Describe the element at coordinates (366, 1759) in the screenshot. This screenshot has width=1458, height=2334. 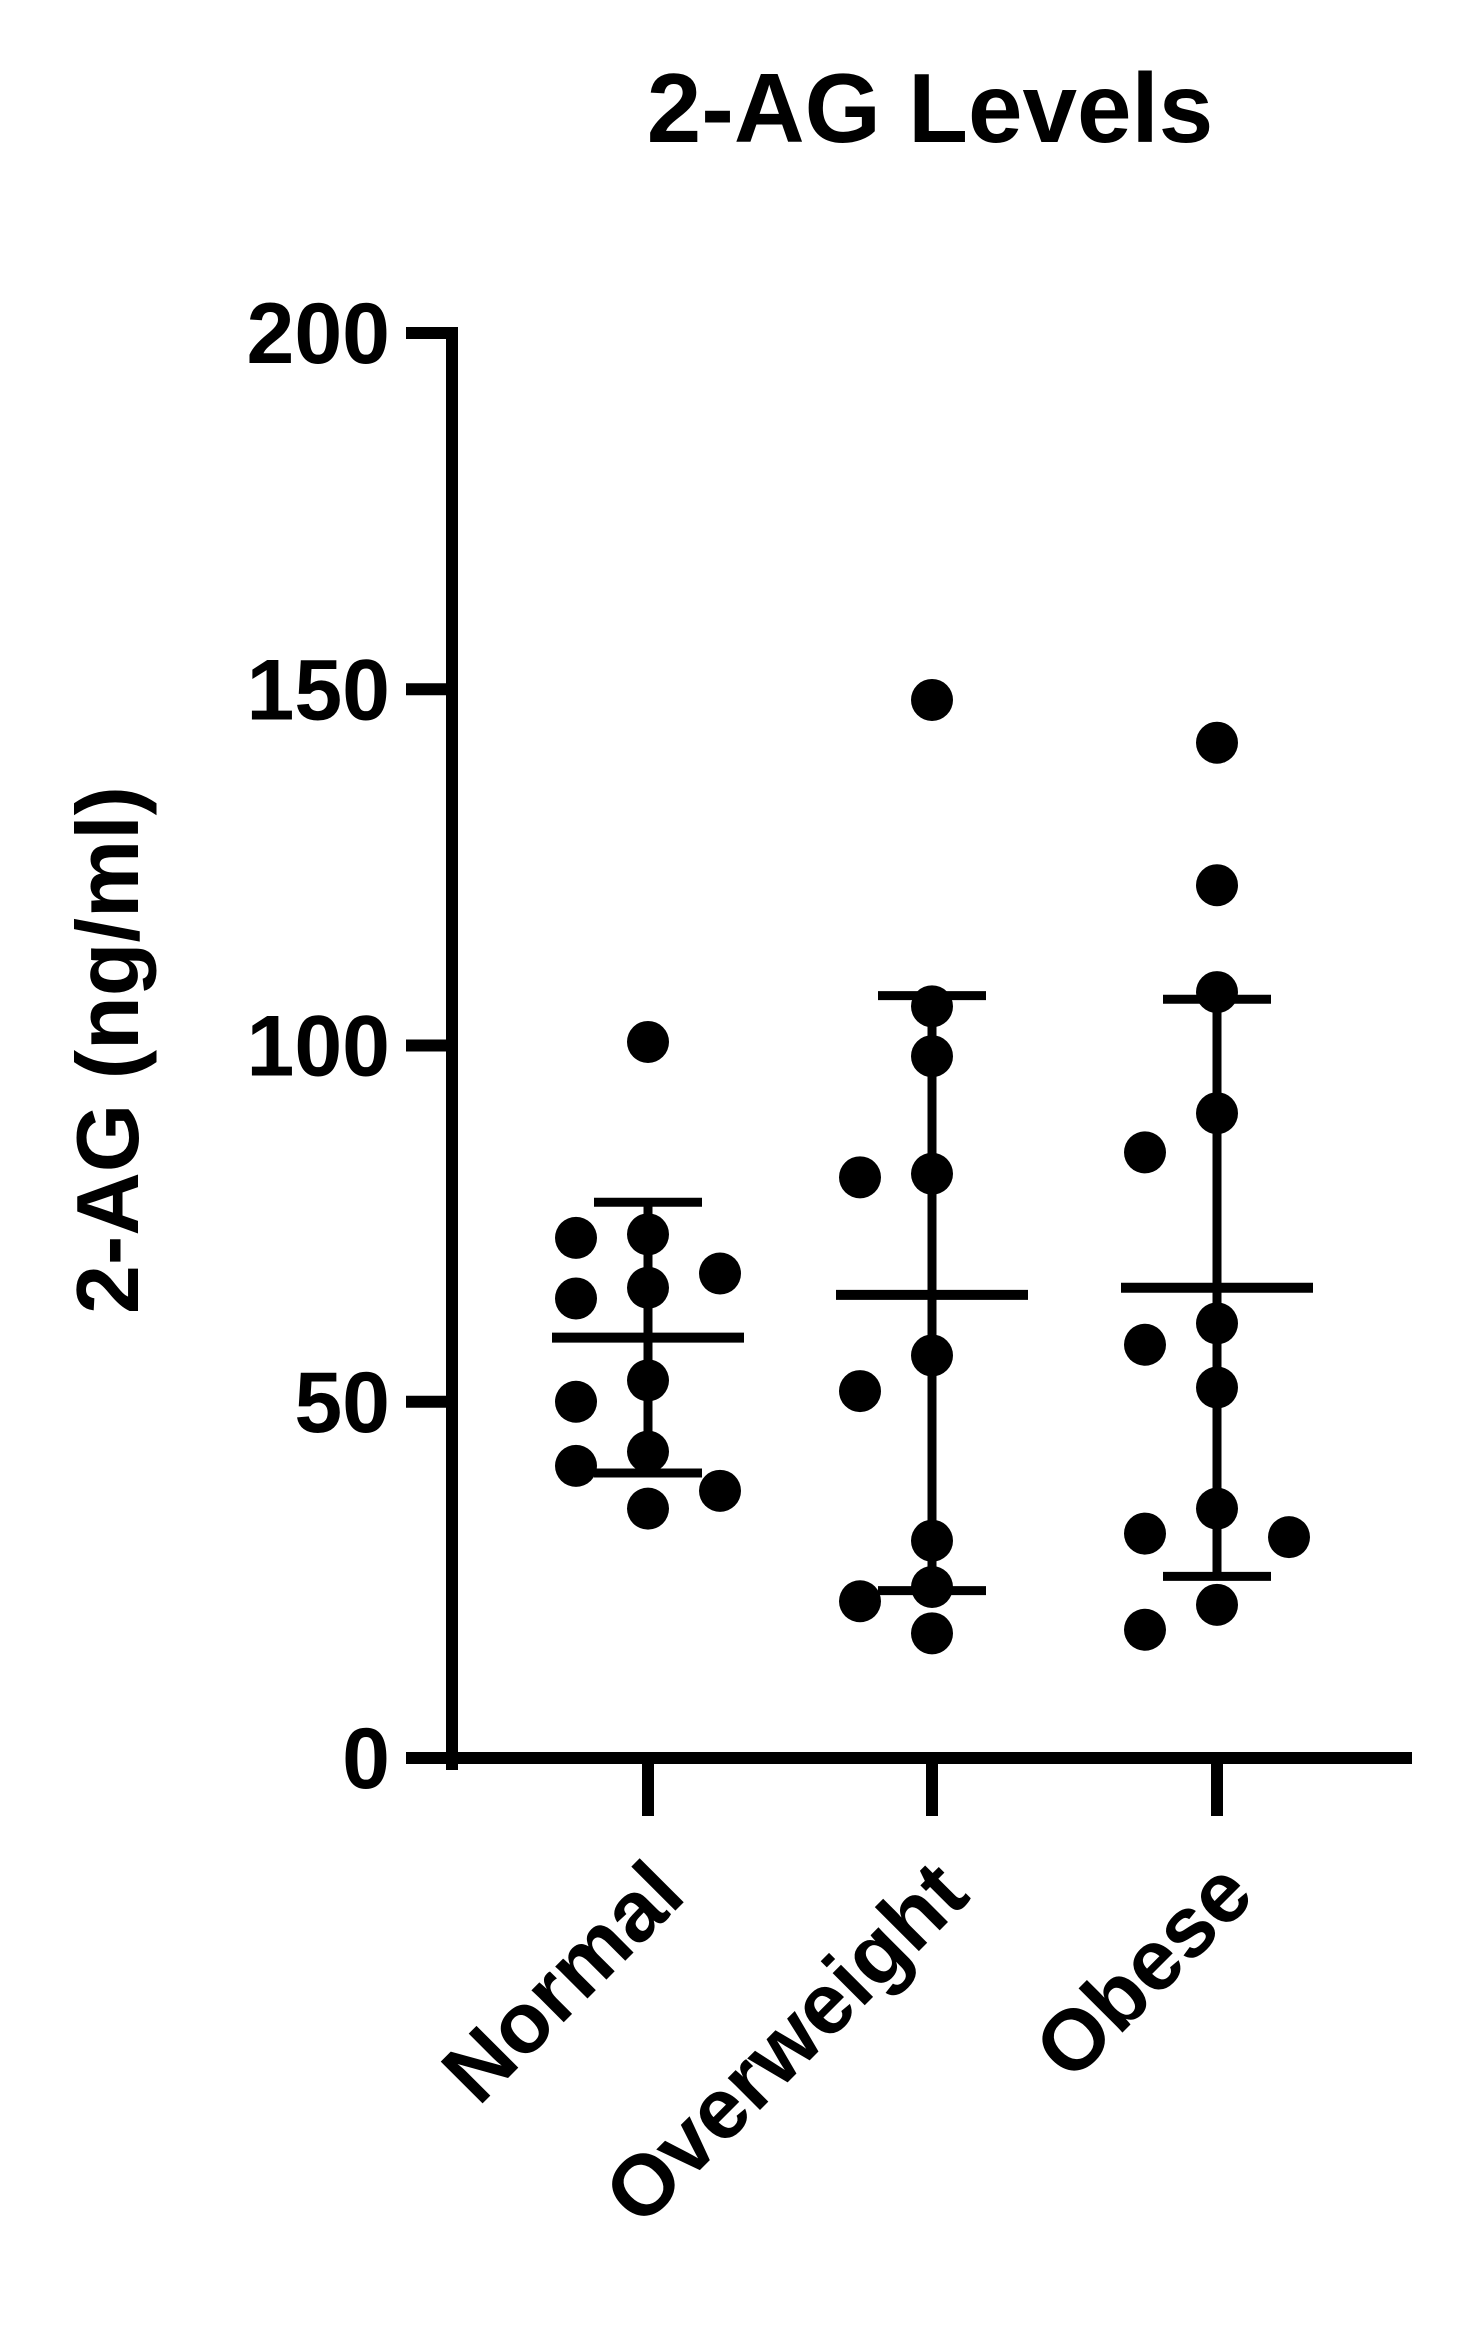
I see `y-tick-label: 0` at that location.